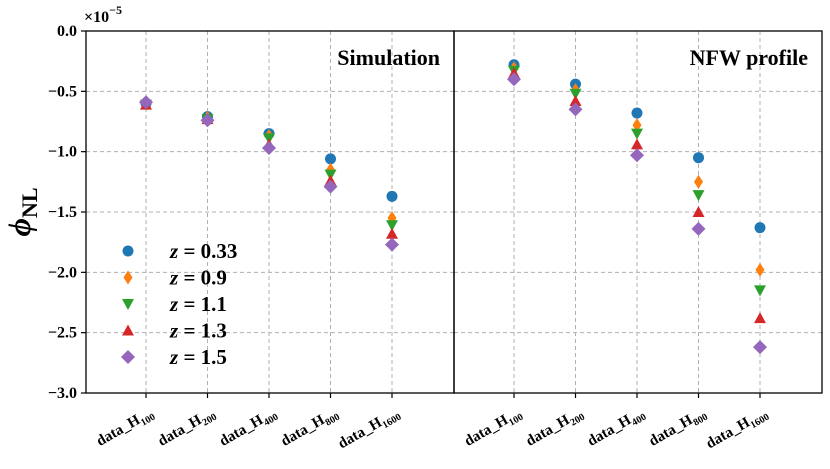  What do you see at coordinates (62, 152) in the screenshot?
I see `y-tick-label: −1.0` at bounding box center [62, 152].